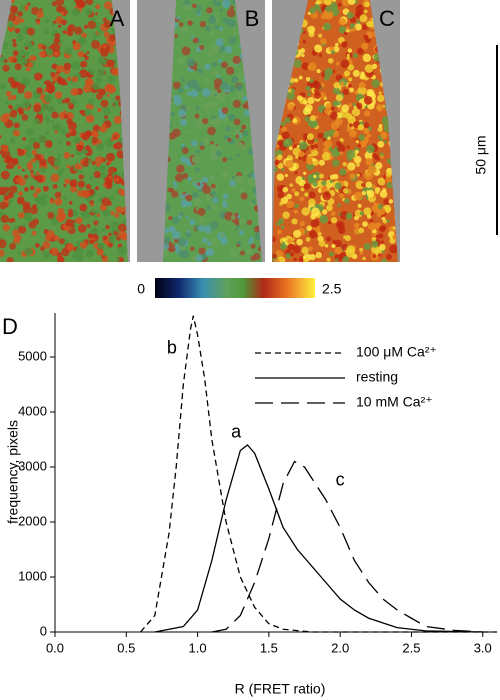 The height and width of the screenshot is (700, 500). What do you see at coordinates (32, 410) in the screenshot?
I see `y-tick-label: 4000` at bounding box center [32, 410].